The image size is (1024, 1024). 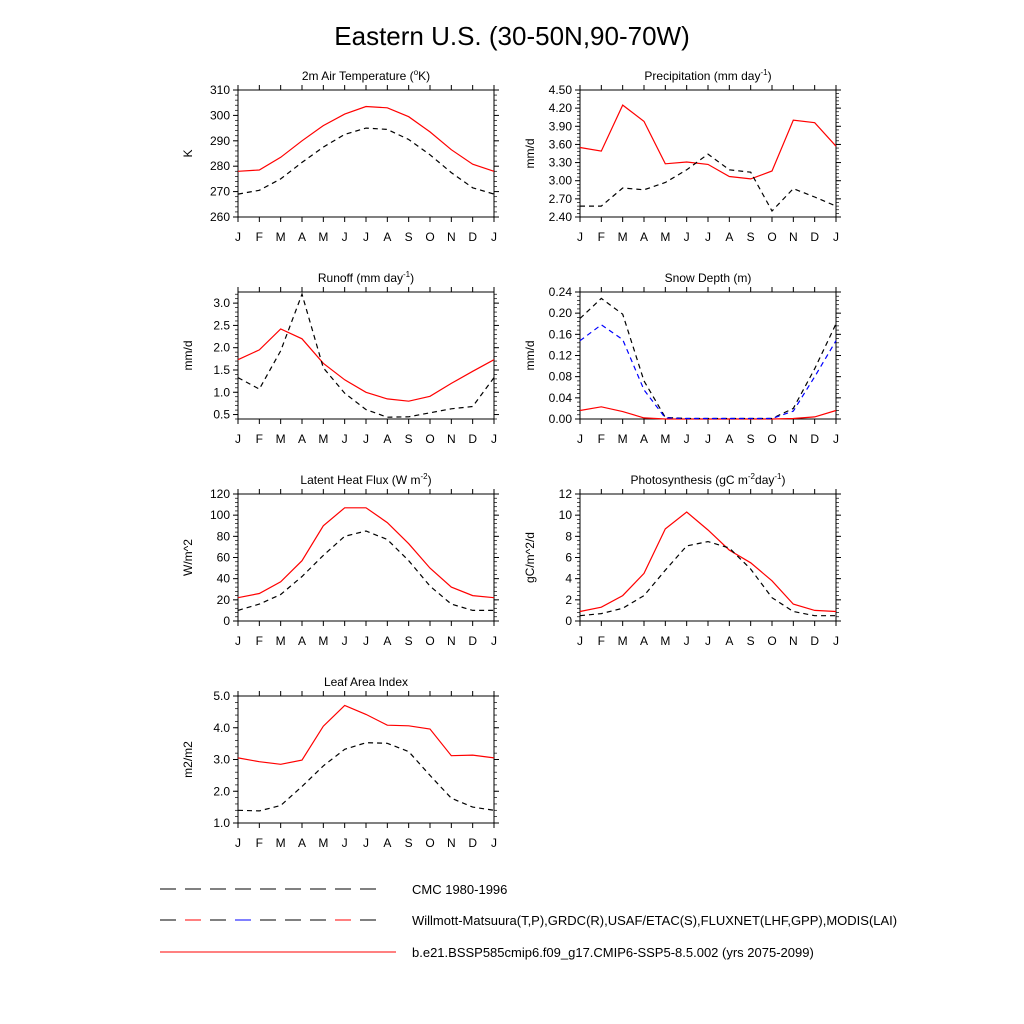 I want to click on y-axis-label: K, so click(x=188, y=153).